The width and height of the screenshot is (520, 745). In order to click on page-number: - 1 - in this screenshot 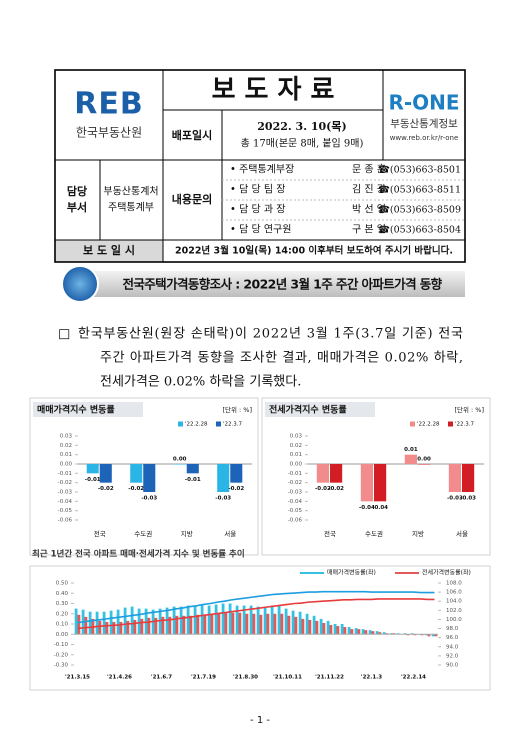, I will do `click(260, 720)`.